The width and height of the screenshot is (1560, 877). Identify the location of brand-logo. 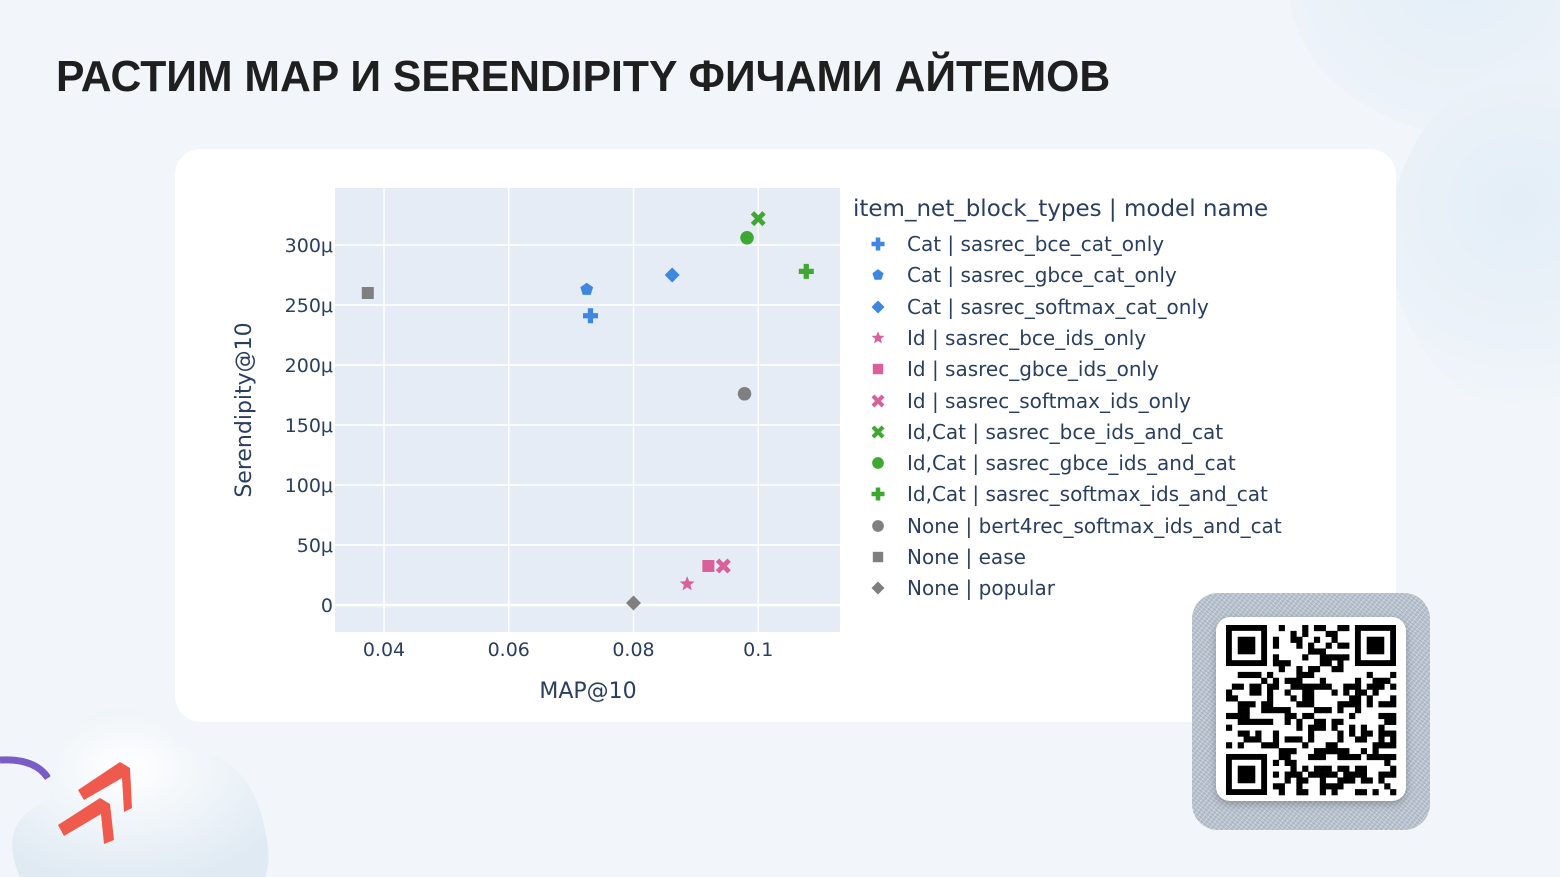
(134, 793).